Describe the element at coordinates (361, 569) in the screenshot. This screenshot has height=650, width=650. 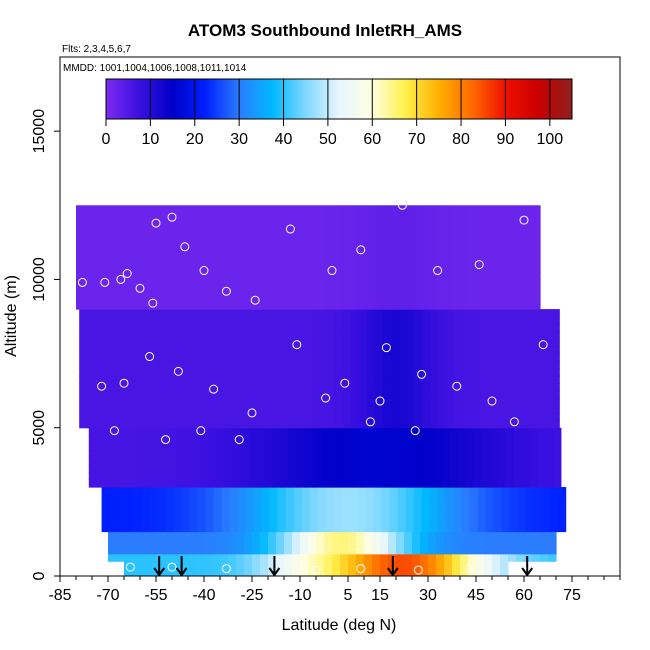
I see `sample-point` at that location.